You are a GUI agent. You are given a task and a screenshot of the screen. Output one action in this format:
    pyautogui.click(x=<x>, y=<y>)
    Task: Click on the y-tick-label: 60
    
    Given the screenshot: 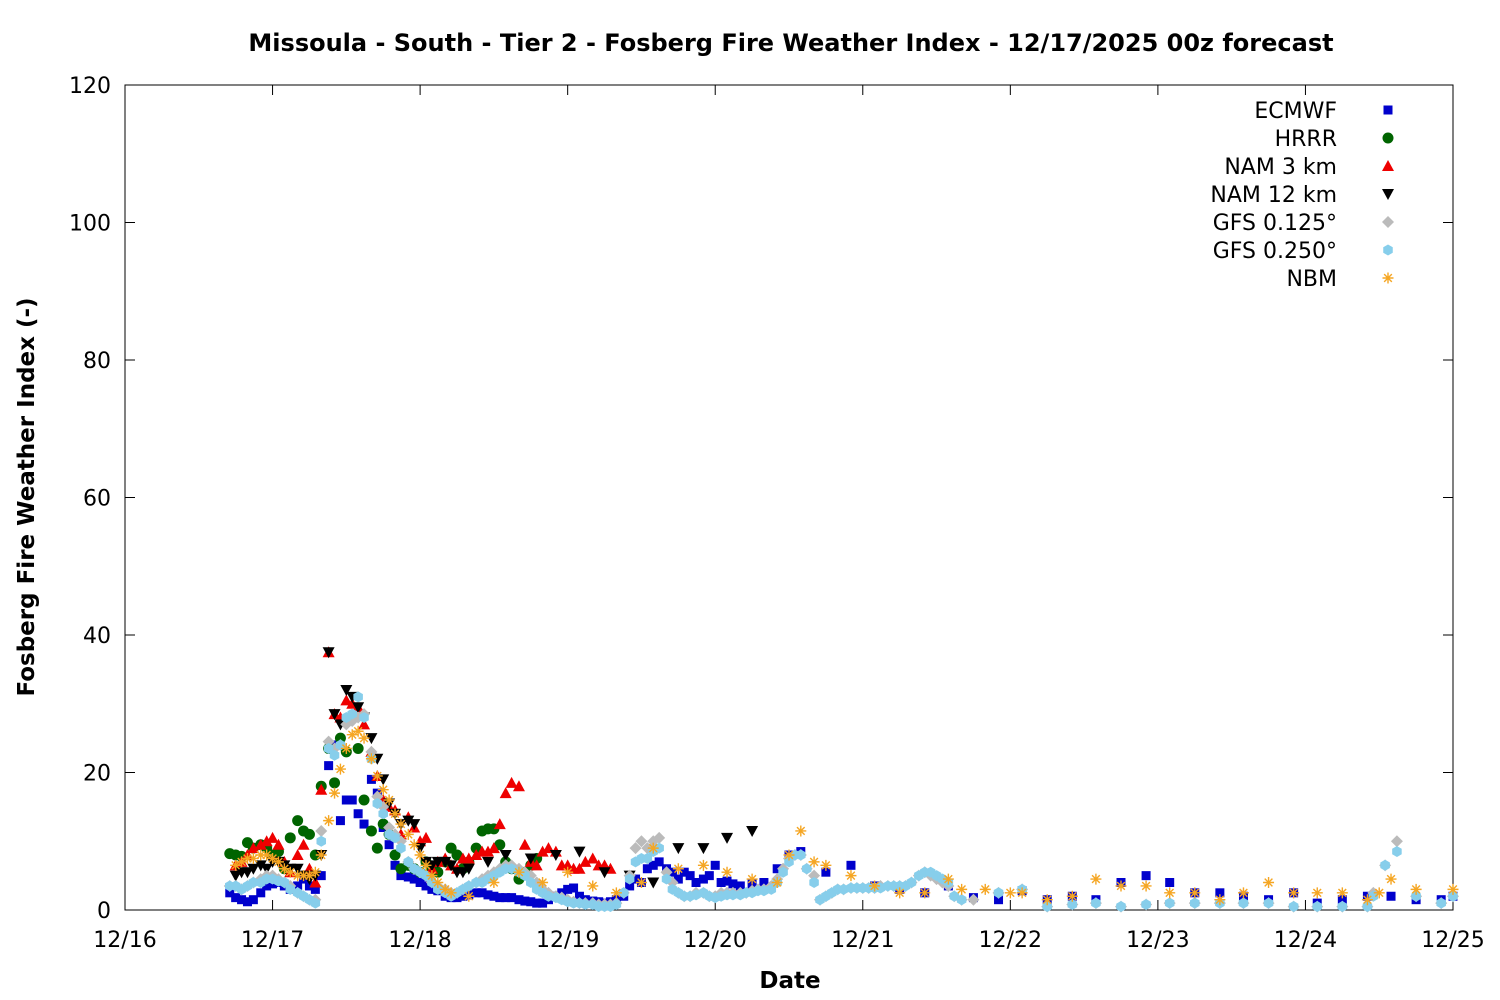 What is the action you would take?
    pyautogui.click(x=97, y=499)
    